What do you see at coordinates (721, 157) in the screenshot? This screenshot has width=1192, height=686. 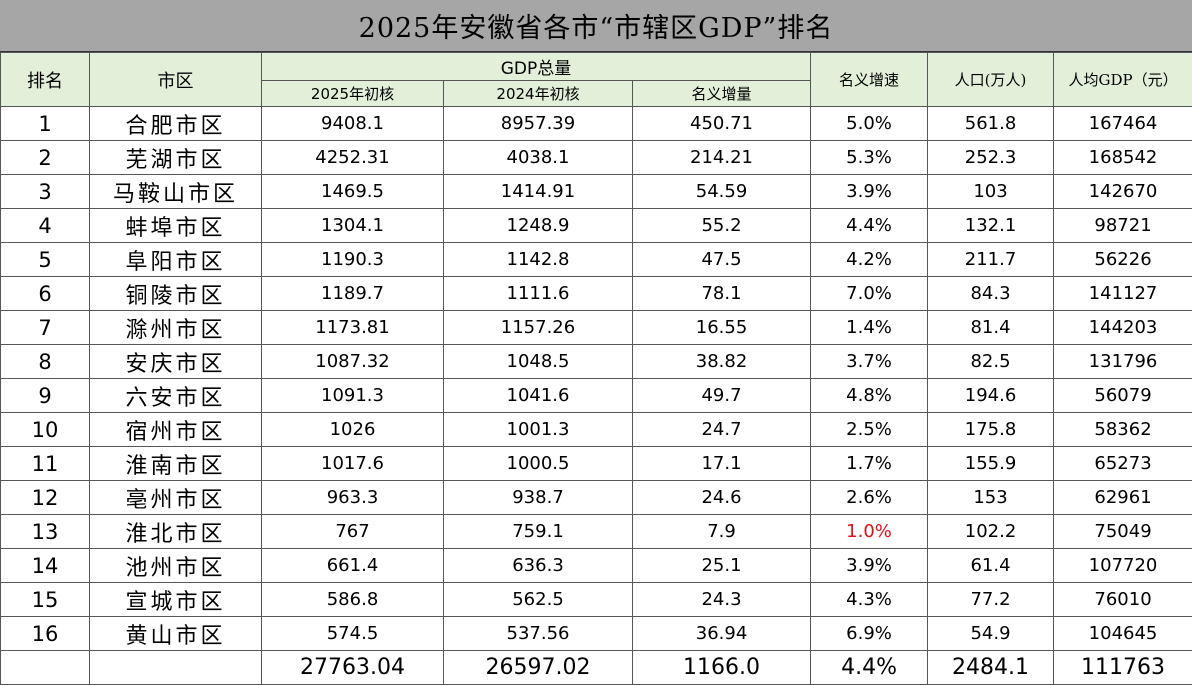 I see `increase-cell: 214.21` at bounding box center [721, 157].